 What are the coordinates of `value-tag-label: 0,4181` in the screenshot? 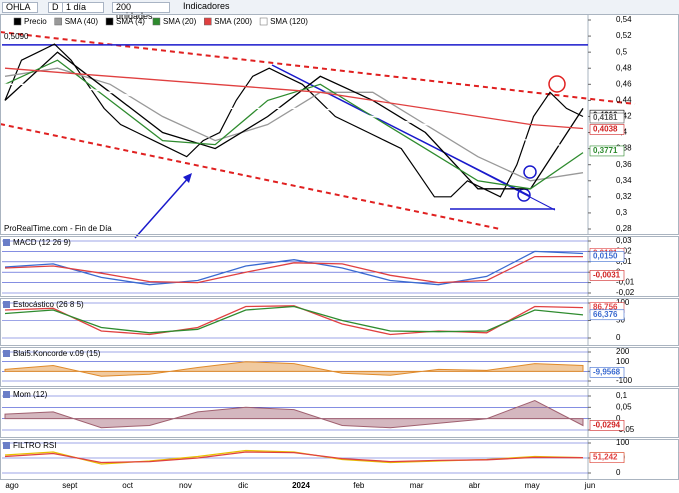 It's located at (605, 117).